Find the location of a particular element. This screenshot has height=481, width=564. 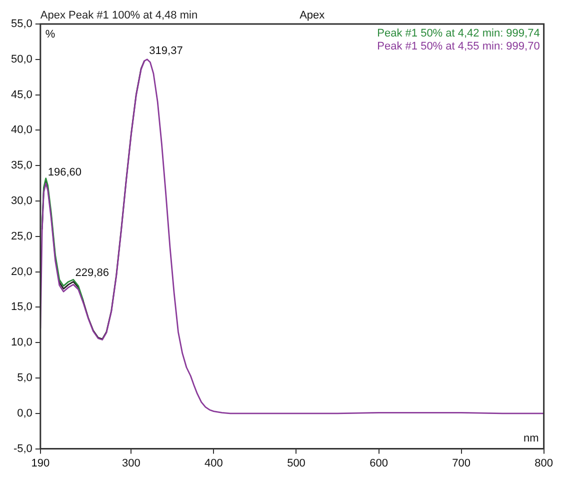

y-tick-label: 20,0 is located at coordinates (21, 272).